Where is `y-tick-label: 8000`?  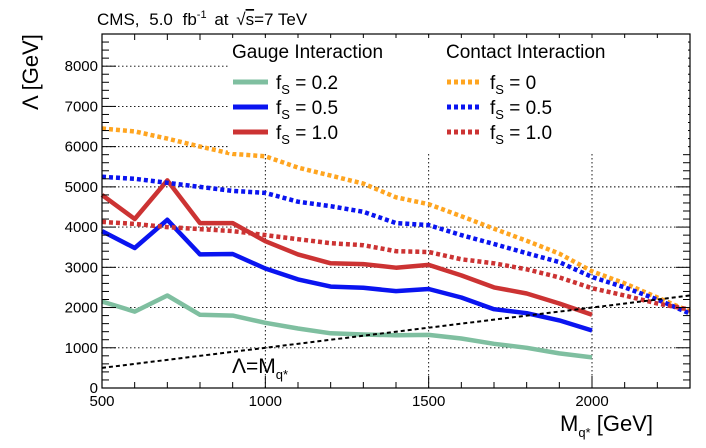
y-tick-label: 8000 is located at coordinates (81, 66).